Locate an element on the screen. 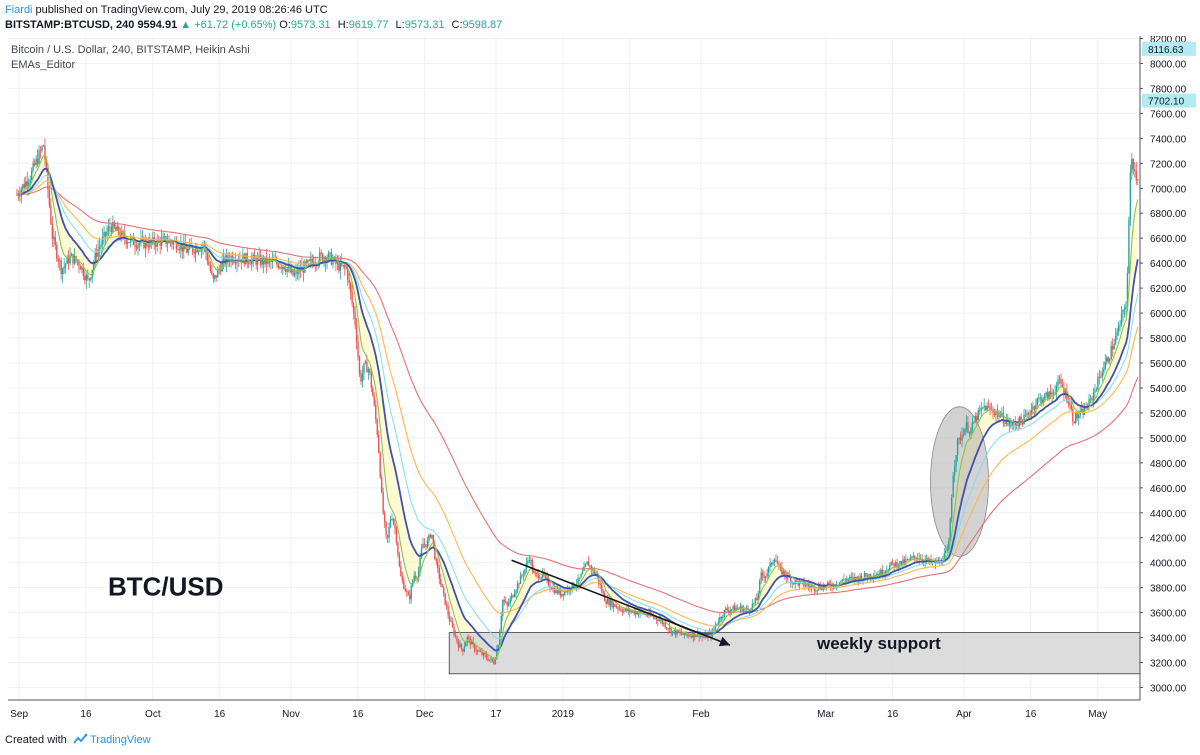 This screenshot has height=755, width=1200. x-tick-label: May is located at coordinates (1097, 714).